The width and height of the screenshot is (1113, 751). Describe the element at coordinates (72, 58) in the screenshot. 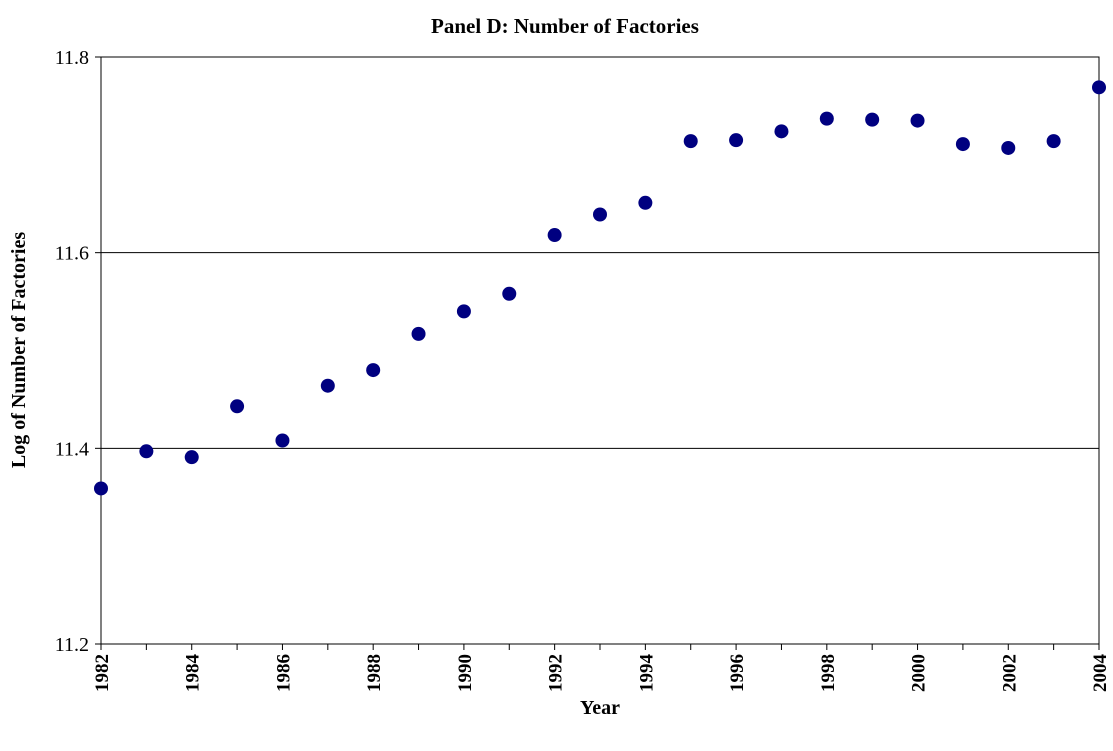

I see `y-tick-label: 11.8` at that location.